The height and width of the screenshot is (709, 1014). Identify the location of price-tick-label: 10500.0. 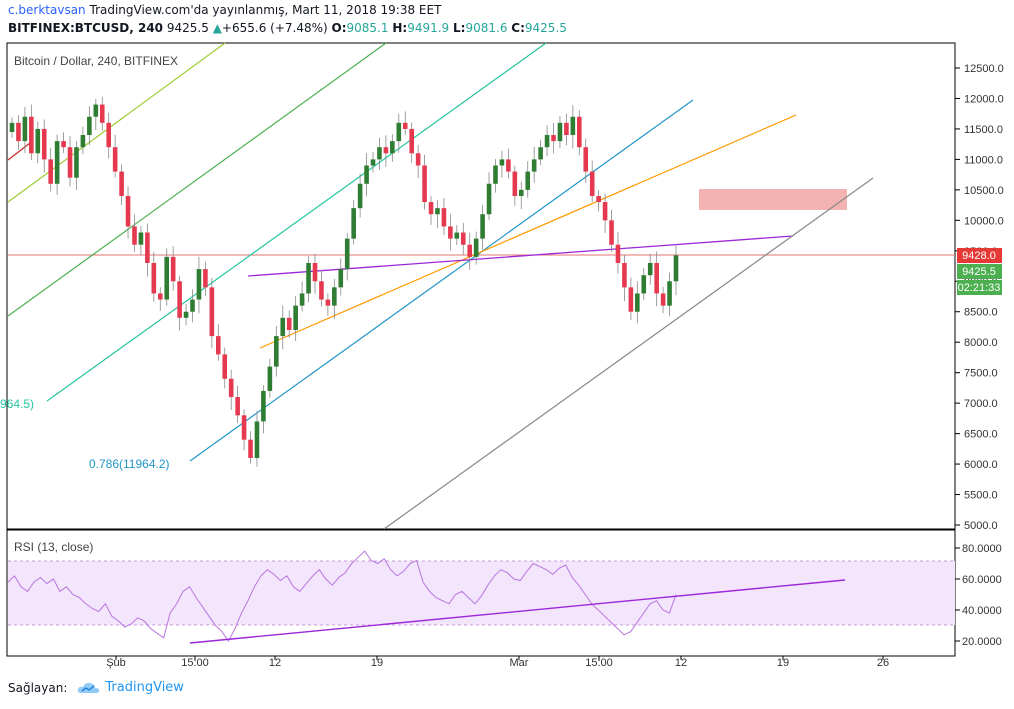
(984, 191).